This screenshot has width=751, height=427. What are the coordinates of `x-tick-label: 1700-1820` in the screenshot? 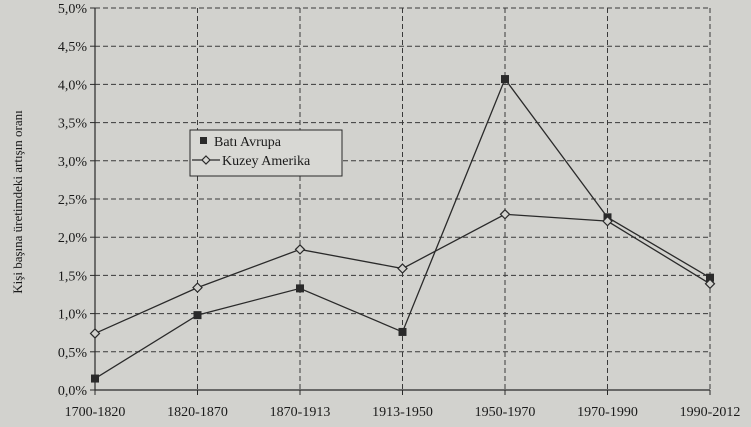 It's located at (95, 412).